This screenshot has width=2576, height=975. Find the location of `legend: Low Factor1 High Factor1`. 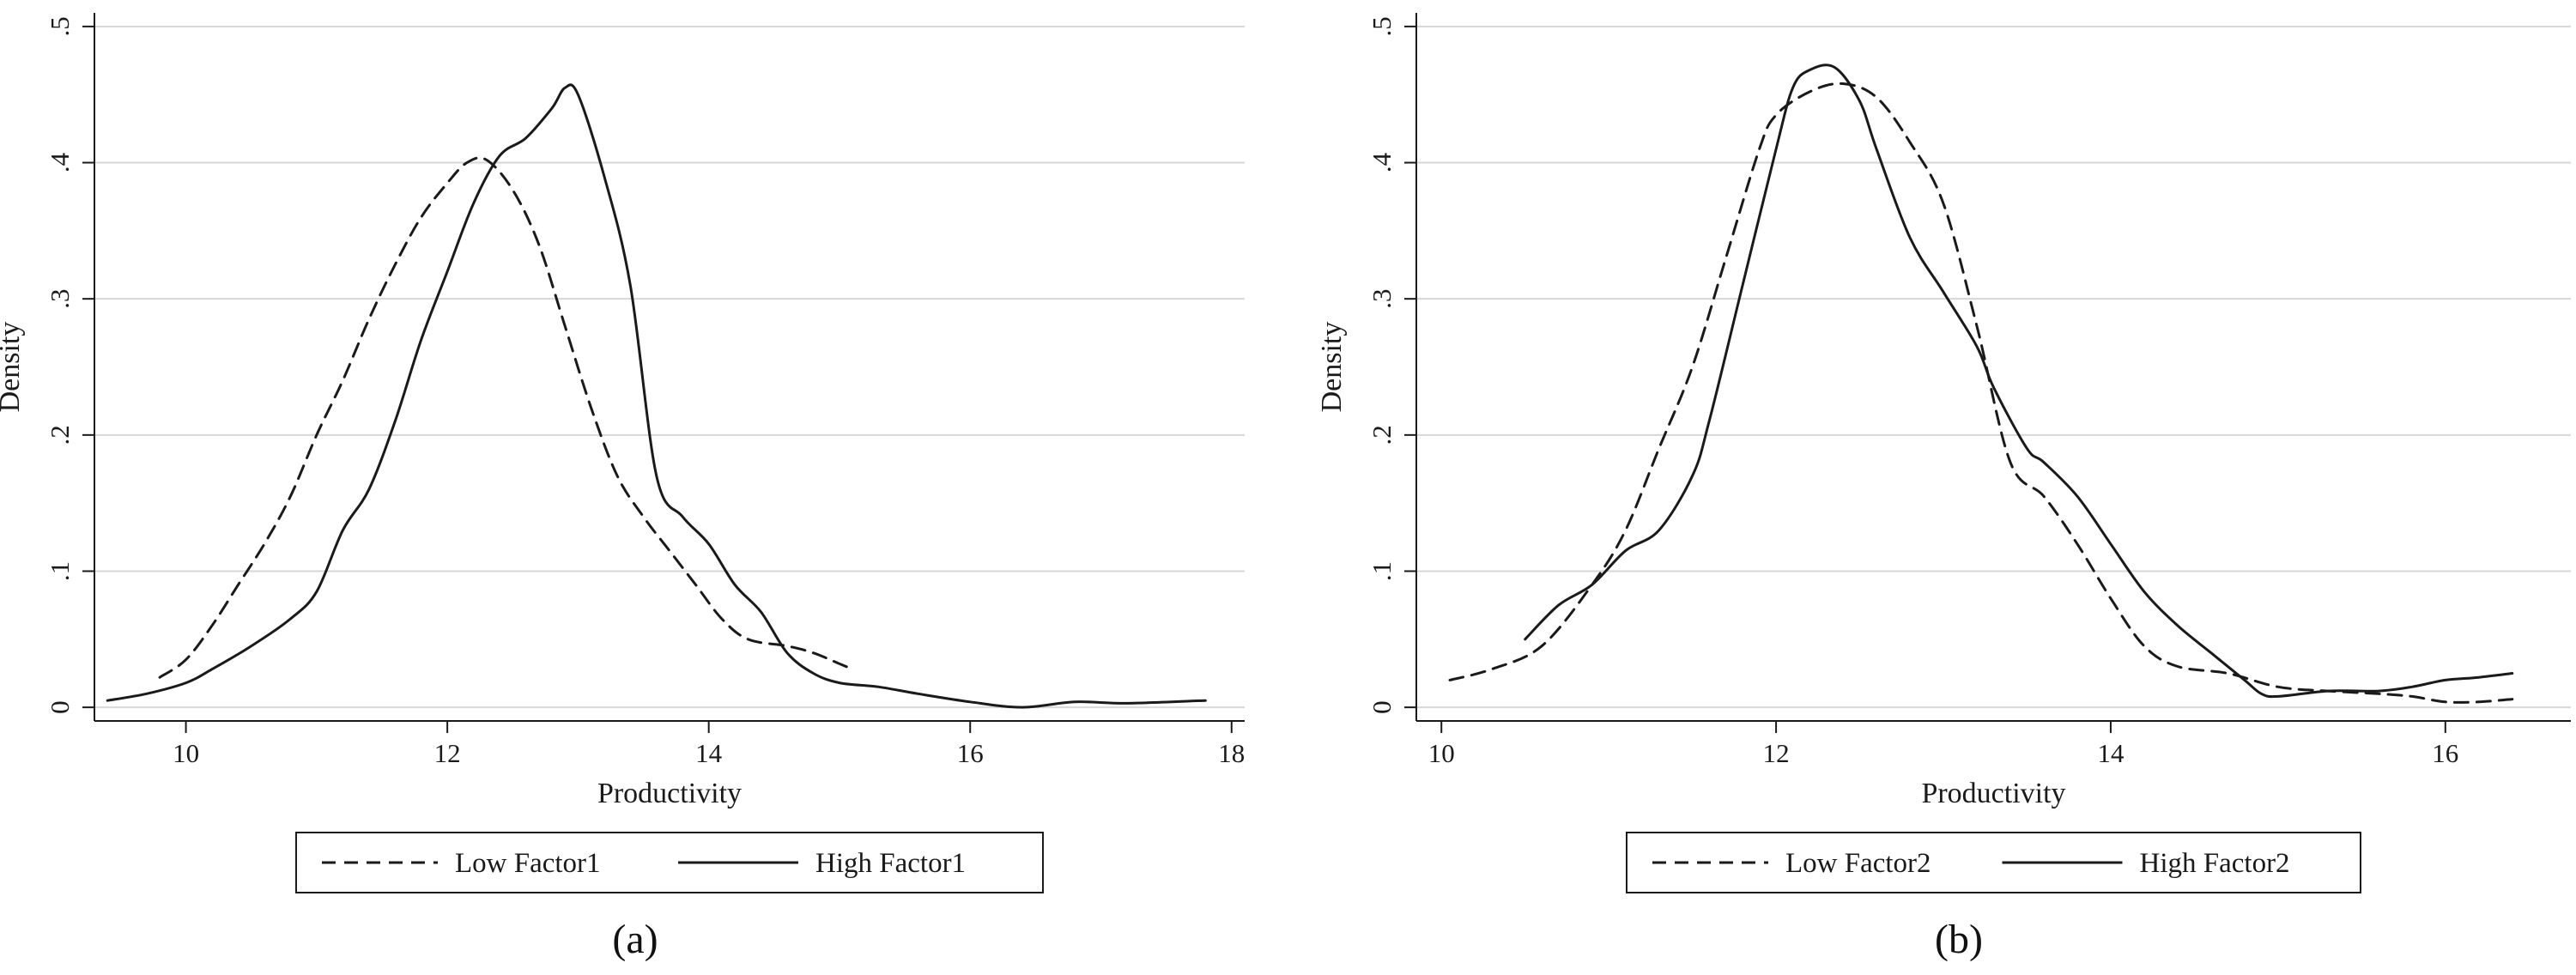

legend: Low Factor1 High Factor1 is located at coordinates (669, 862).